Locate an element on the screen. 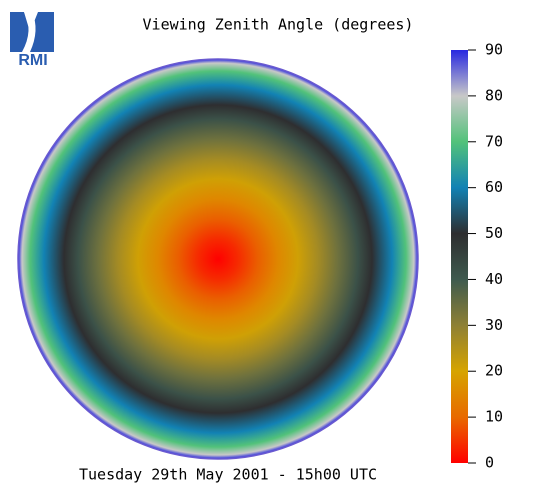 The image size is (550, 500). logo-mark is located at coordinates (29, 32).